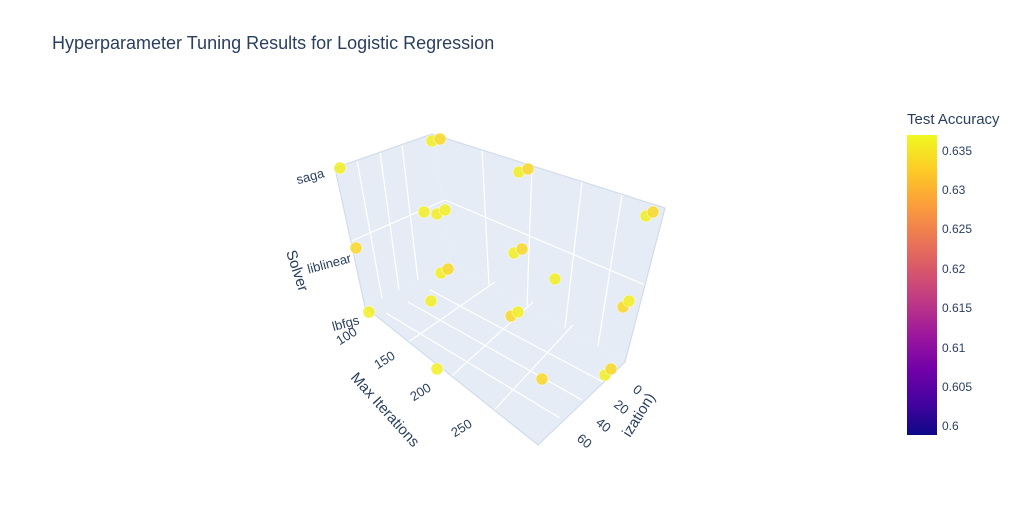 This screenshot has height=525, width=1027. Describe the element at coordinates (639, 415) in the screenshot. I see `x-axis-title: ization)` at that location.